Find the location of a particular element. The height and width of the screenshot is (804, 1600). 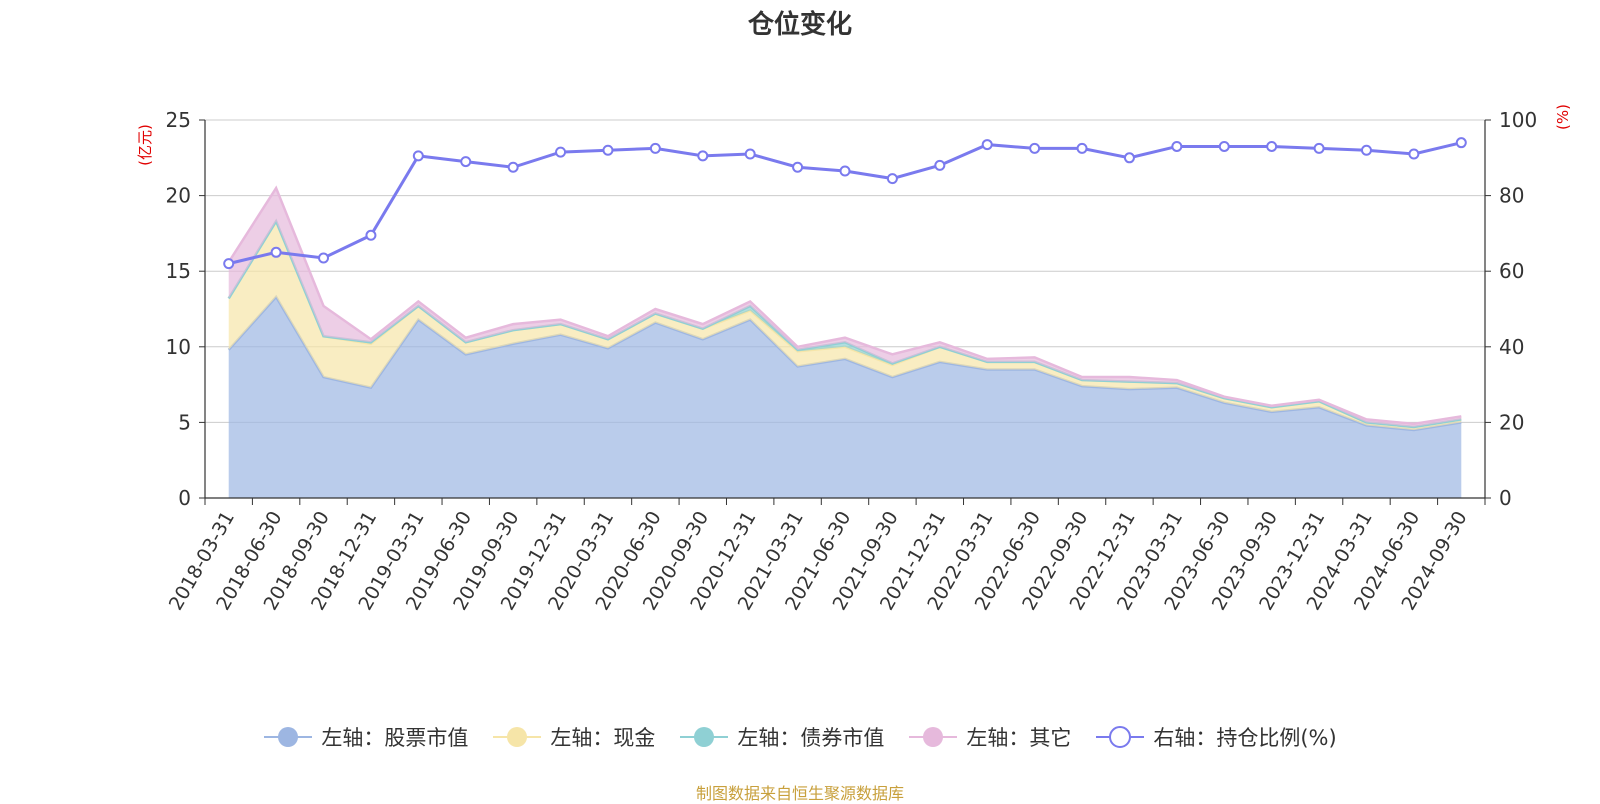

legend-item: 左轴：其它 is located at coordinates (989, 737).